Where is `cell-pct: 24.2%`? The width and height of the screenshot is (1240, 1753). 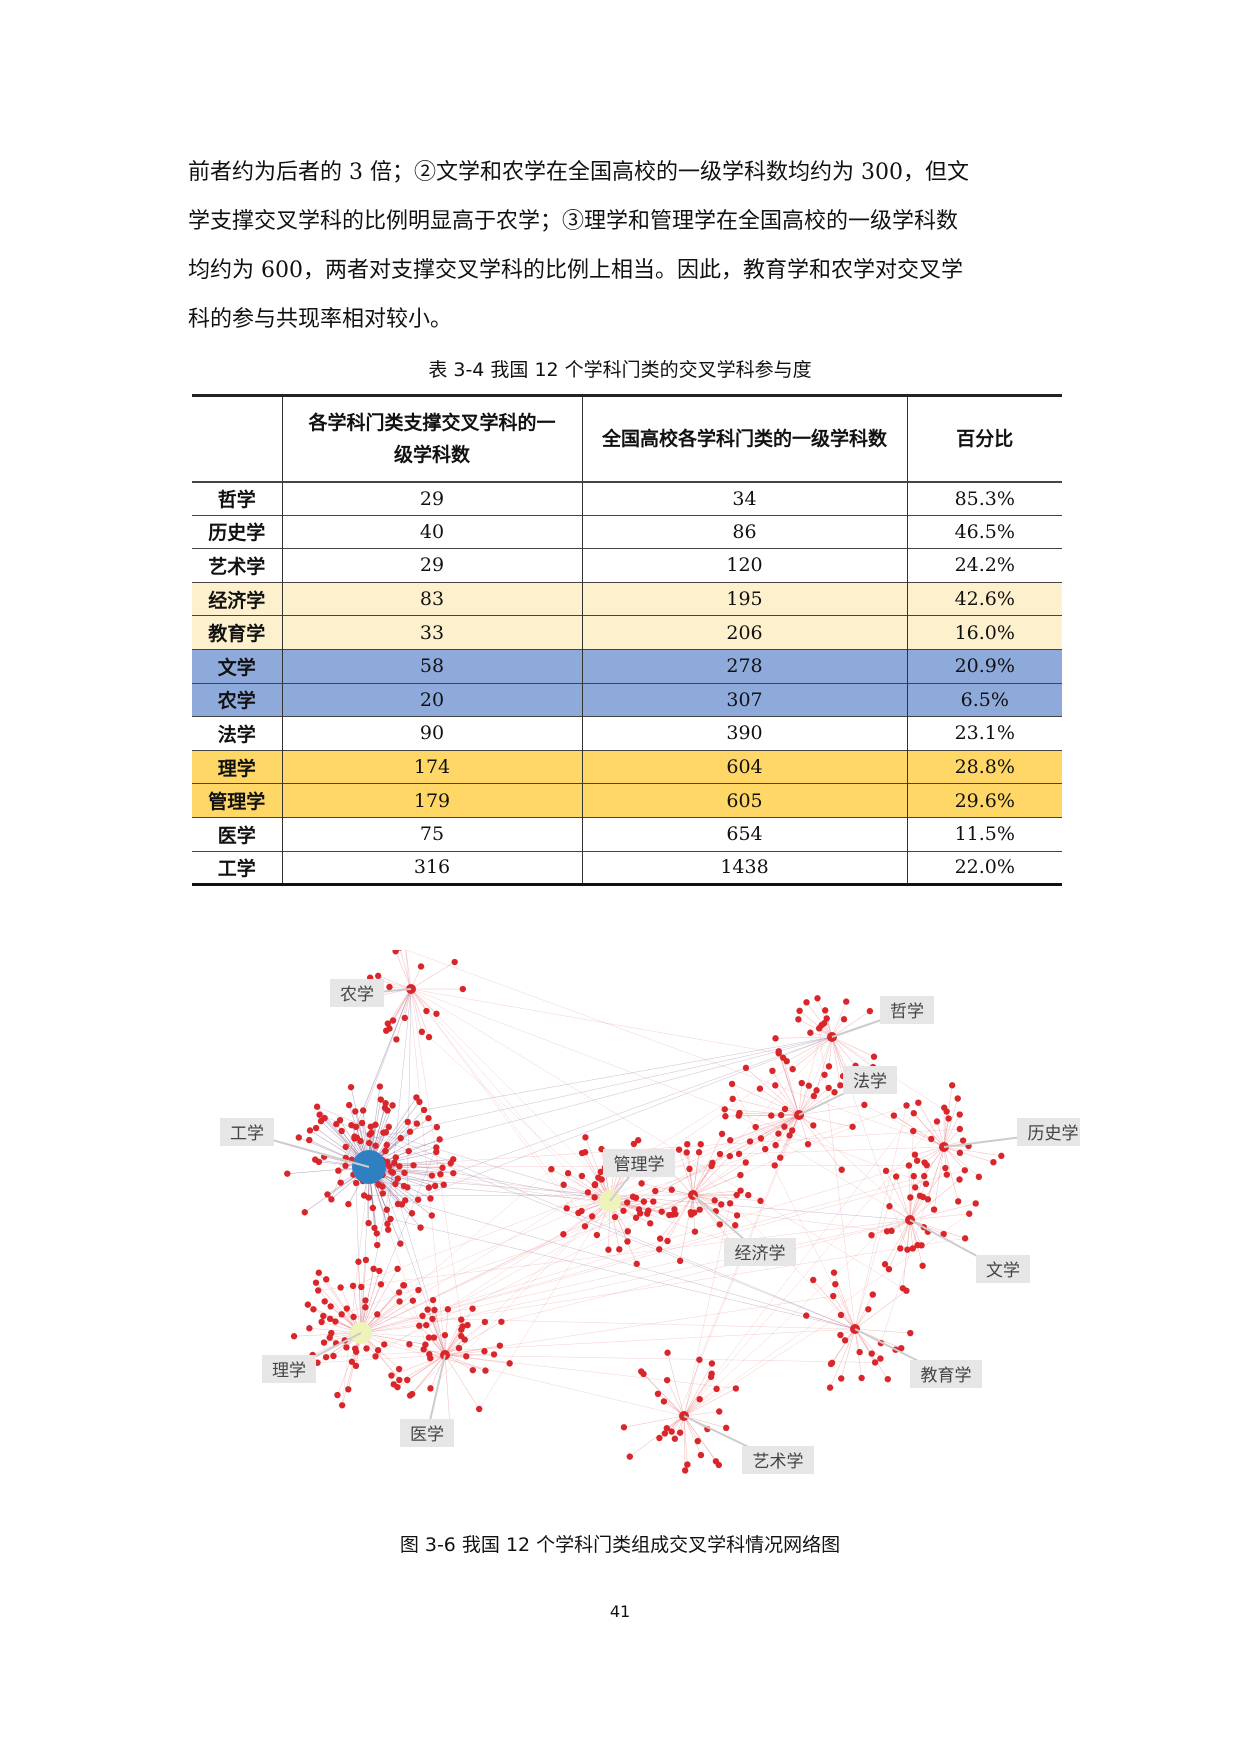
cell-pct: 24.2% is located at coordinates (984, 565).